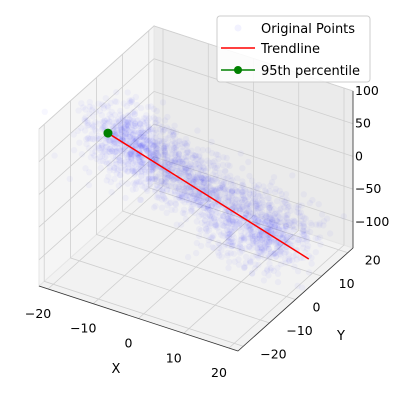  What do you see at coordinates (294, 29) in the screenshot?
I see `legend-entry-points: Original Points` at bounding box center [294, 29].